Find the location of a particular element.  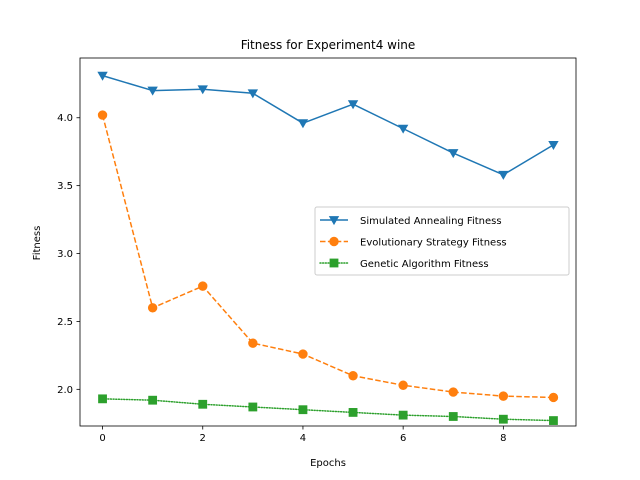

y-tick-label: 3.0 is located at coordinates (65, 254).